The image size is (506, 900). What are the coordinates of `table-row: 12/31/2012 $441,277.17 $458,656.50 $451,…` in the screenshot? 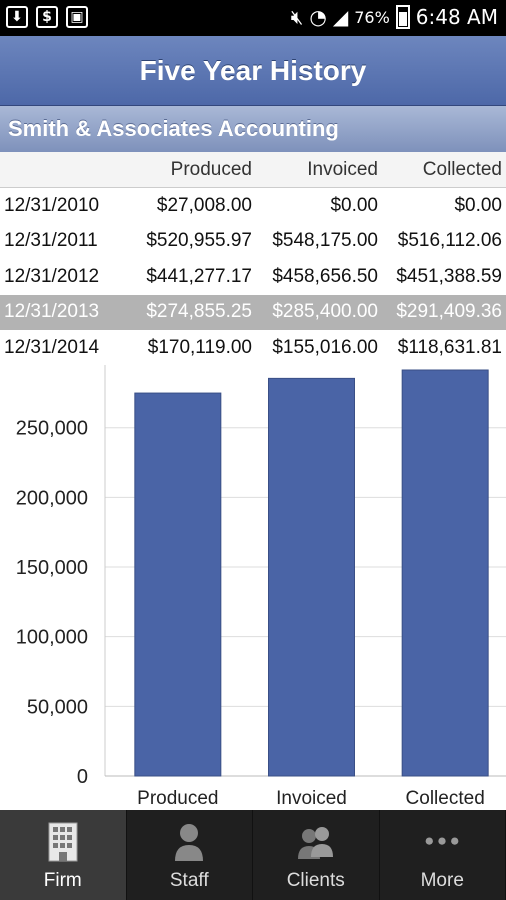 It's located at (253, 277).